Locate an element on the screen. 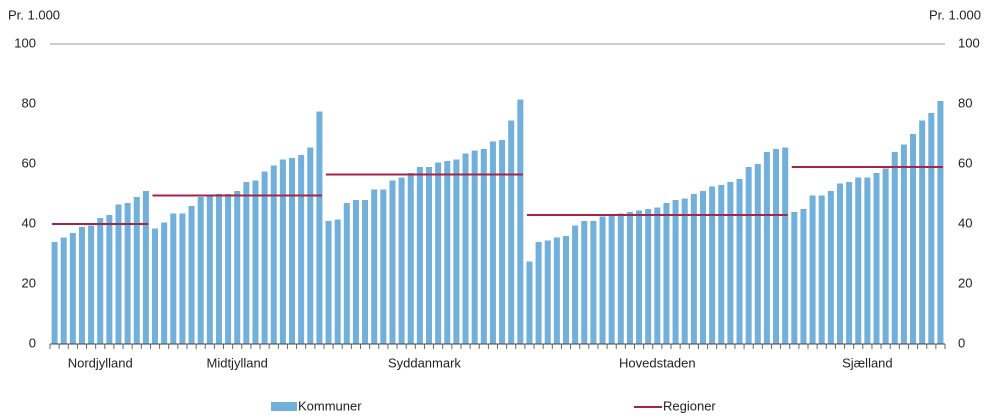  legend-label: Kommuner is located at coordinates (330, 405).